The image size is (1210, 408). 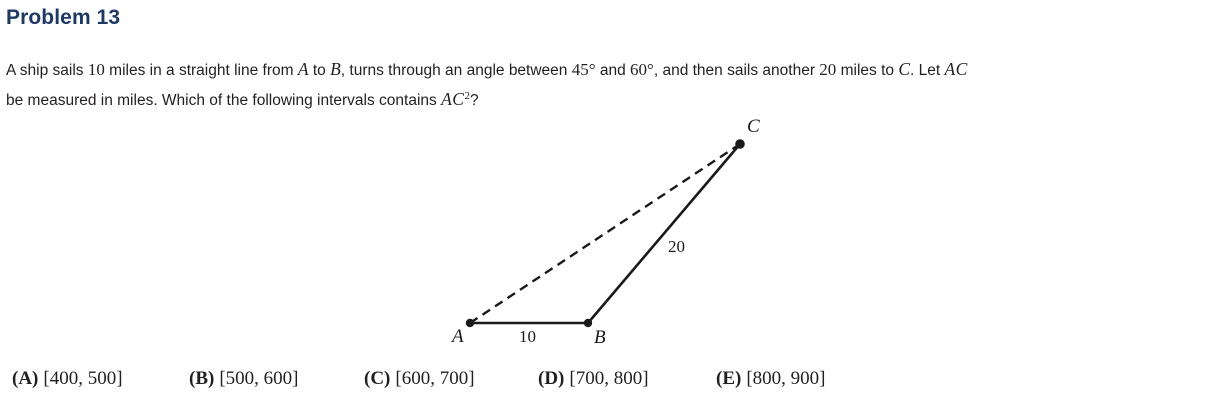 What do you see at coordinates (83, 378) in the screenshot?
I see `answer-choice-a-interval: [400, 500]` at bounding box center [83, 378].